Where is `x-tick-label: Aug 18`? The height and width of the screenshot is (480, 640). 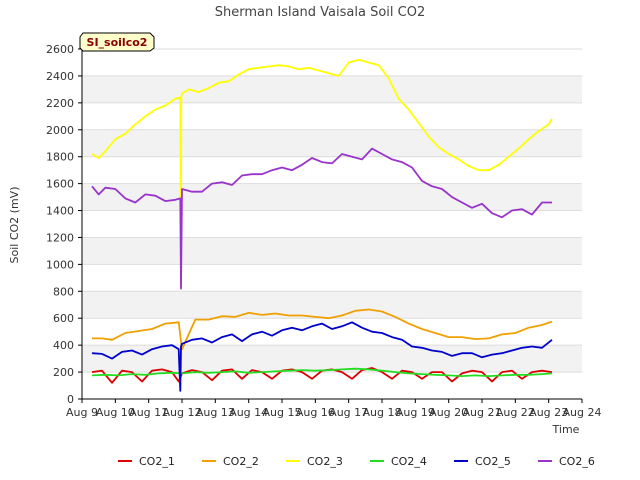 x-tick-label: Aug 18 is located at coordinates (382, 412).